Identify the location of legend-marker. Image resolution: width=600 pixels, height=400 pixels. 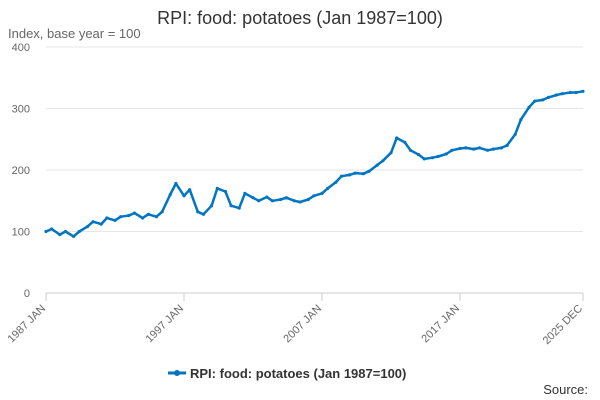
(177, 373).